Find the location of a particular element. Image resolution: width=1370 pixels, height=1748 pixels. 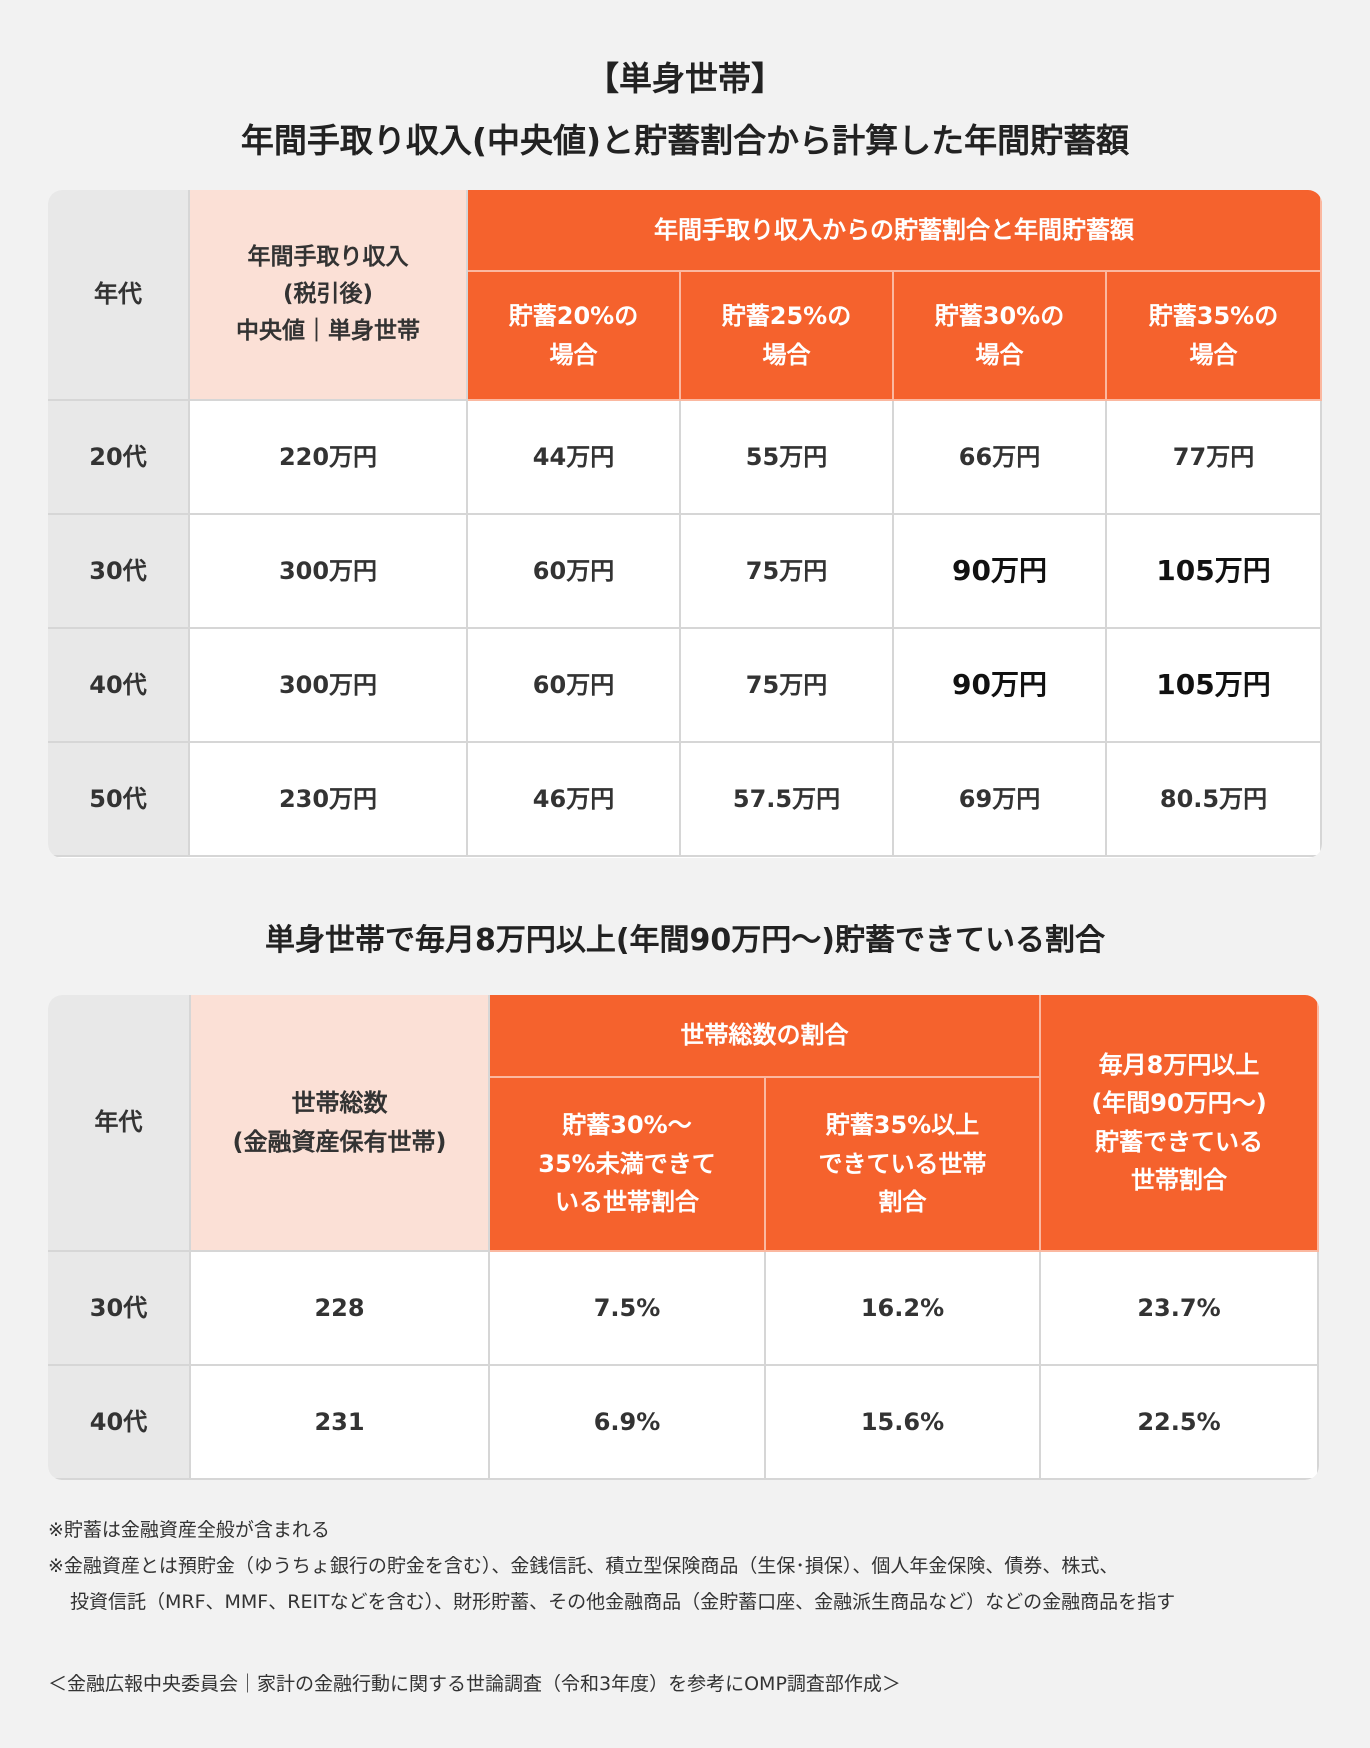

data-cell: 231 is located at coordinates (340, 1423).